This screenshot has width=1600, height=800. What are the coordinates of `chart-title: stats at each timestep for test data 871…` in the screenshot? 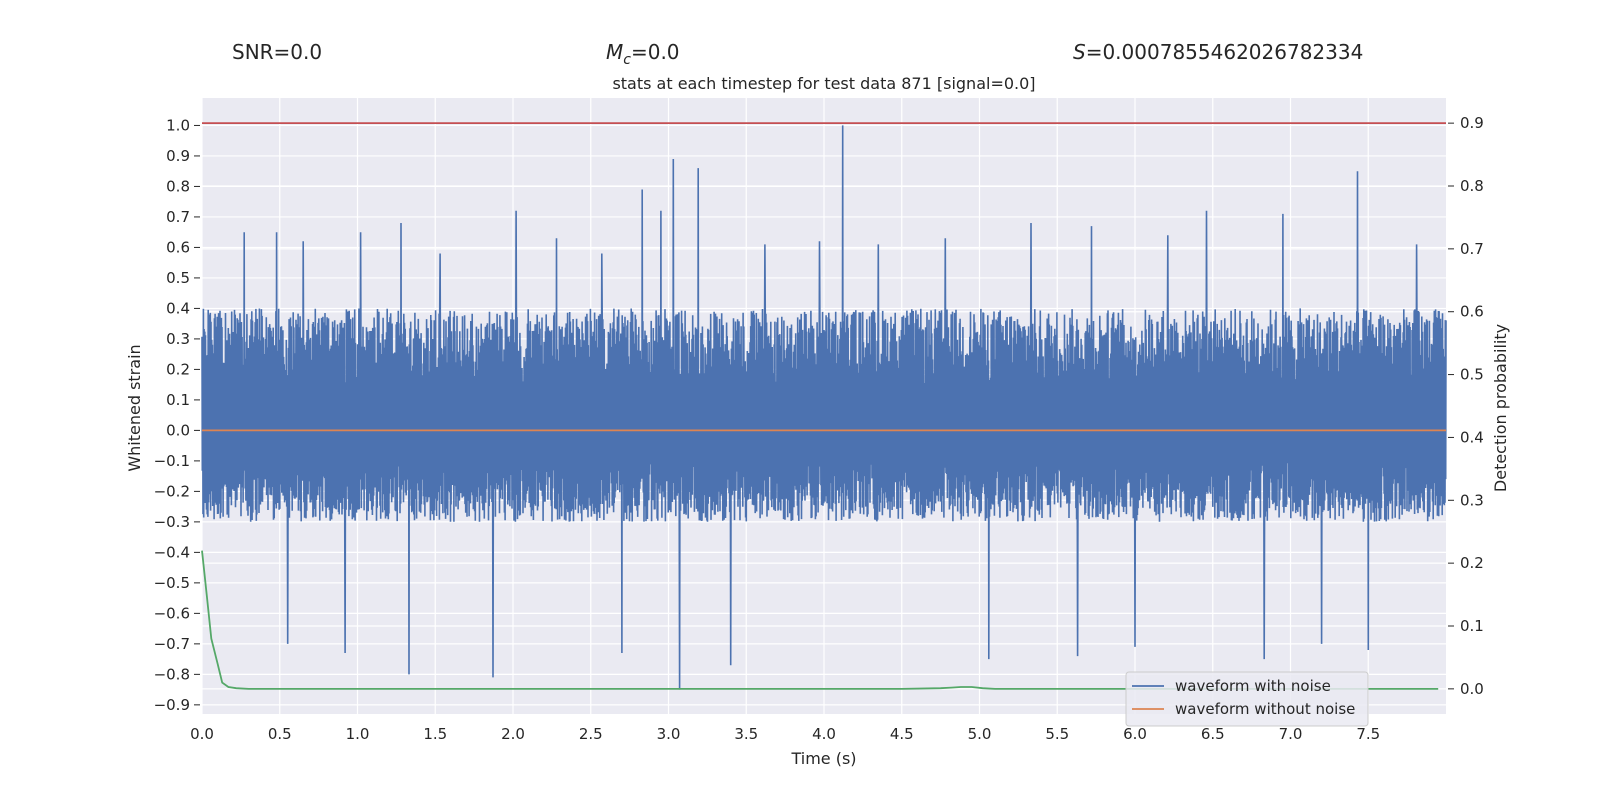 It's located at (823, 83).